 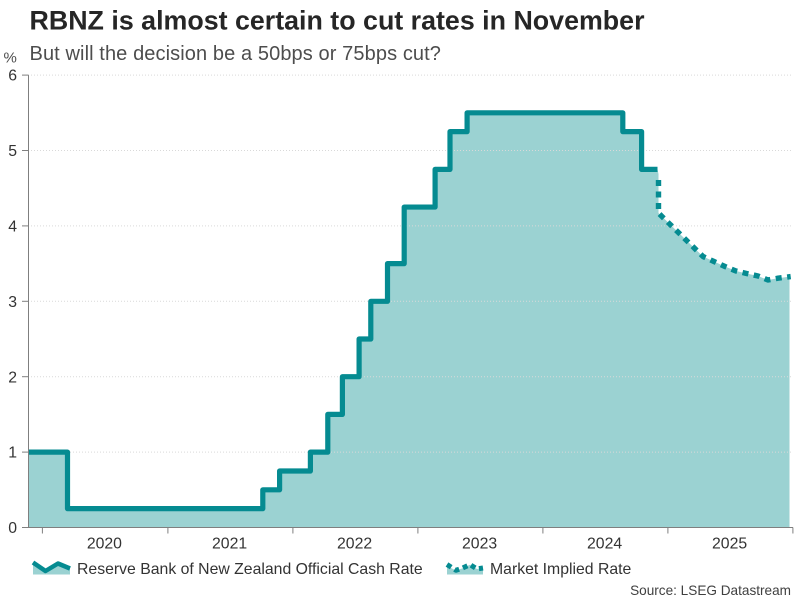 What do you see at coordinates (229, 543) in the screenshot?
I see `svg-text: 2021` at bounding box center [229, 543].